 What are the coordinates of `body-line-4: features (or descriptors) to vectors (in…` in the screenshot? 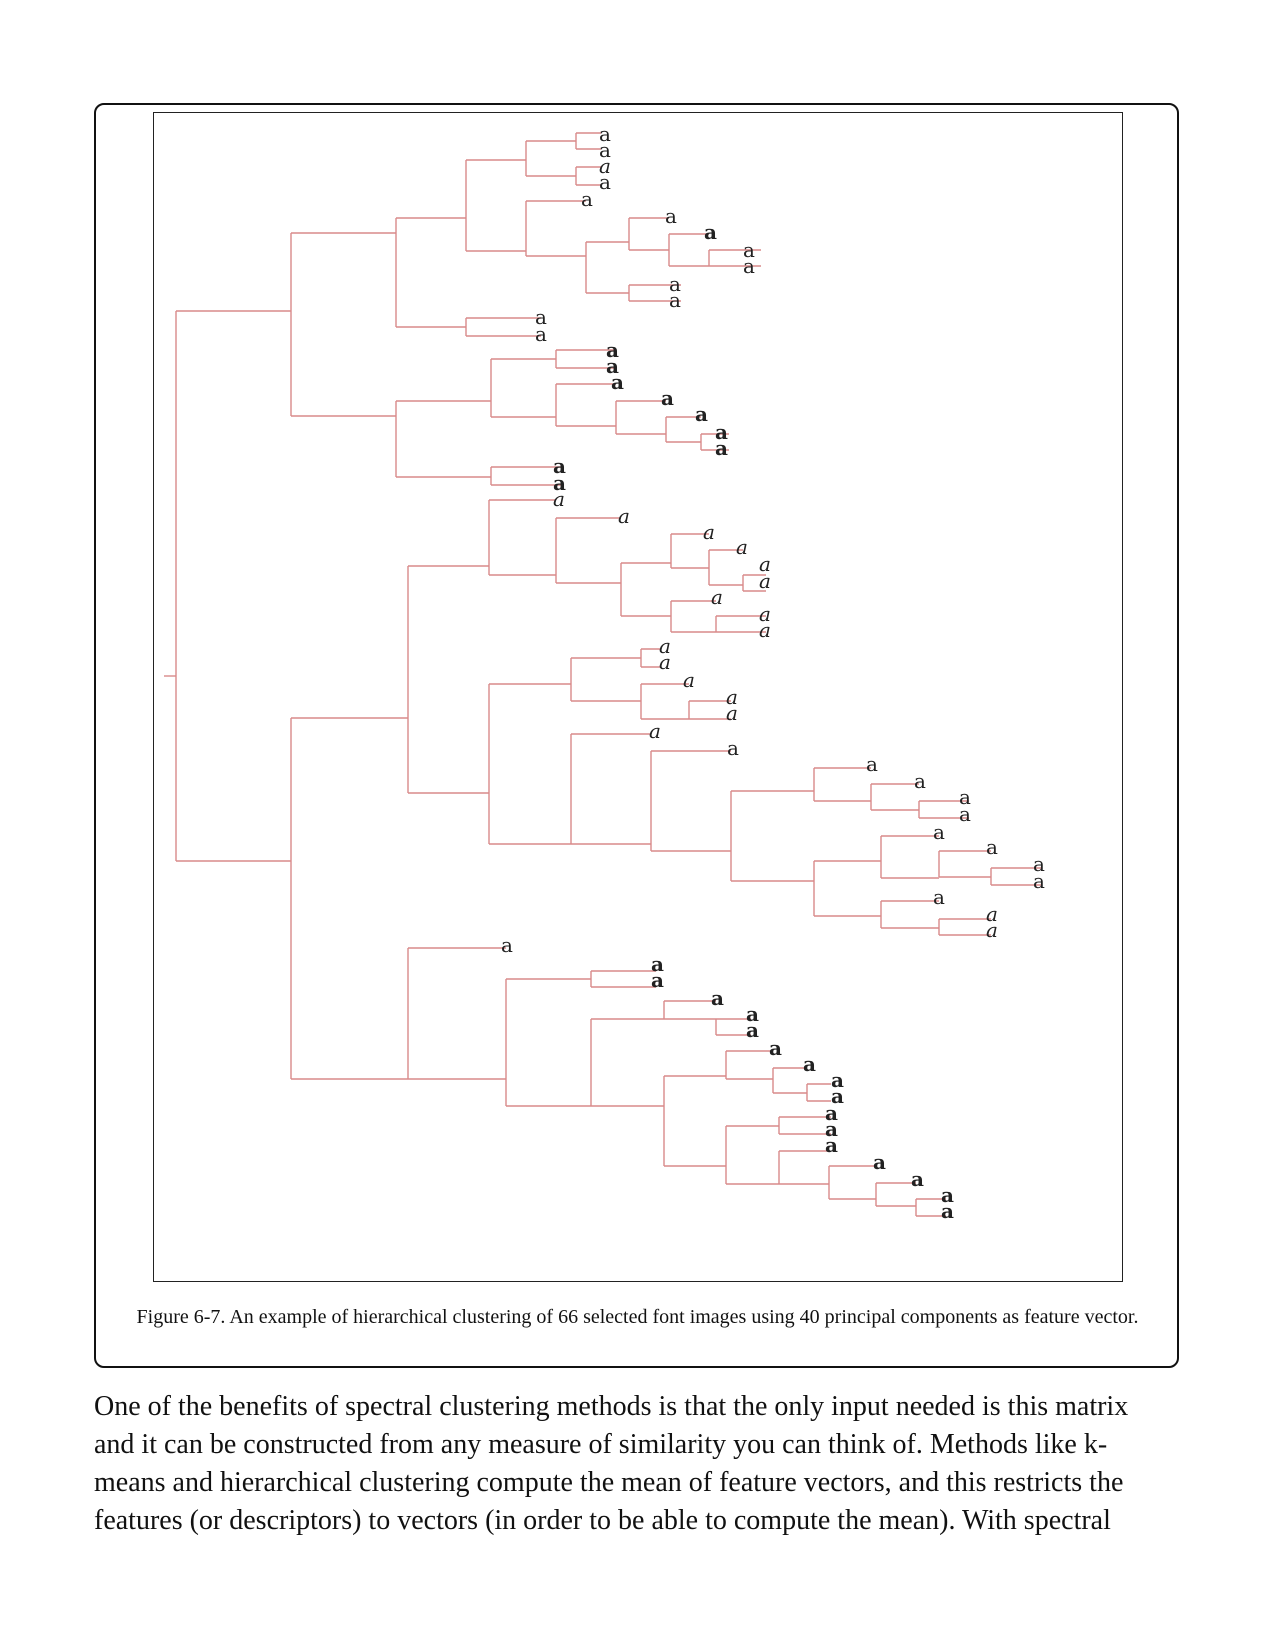 It's located at (602, 1520).